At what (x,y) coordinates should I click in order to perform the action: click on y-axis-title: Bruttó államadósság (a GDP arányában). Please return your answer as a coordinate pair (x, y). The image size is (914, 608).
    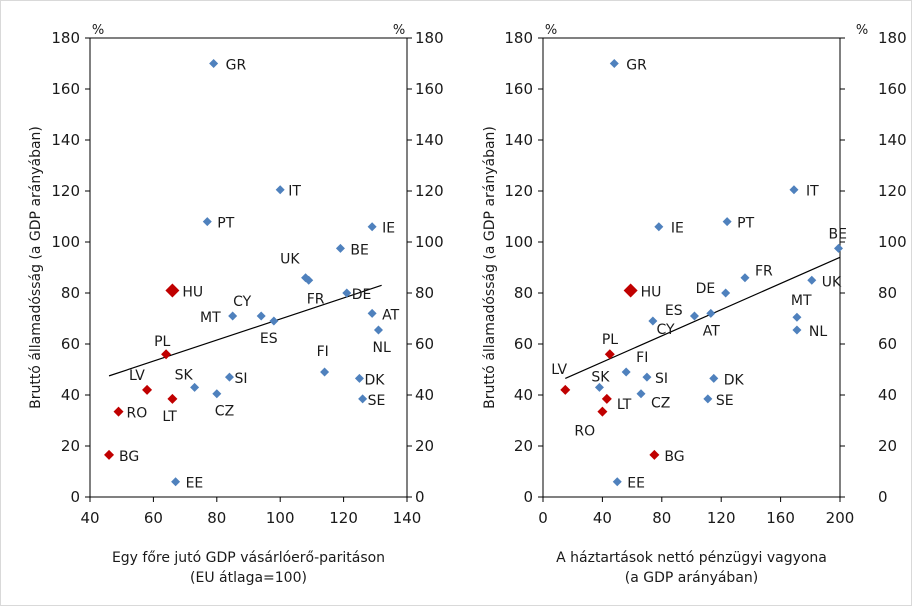
    Looking at the image, I should click on (36, 267).